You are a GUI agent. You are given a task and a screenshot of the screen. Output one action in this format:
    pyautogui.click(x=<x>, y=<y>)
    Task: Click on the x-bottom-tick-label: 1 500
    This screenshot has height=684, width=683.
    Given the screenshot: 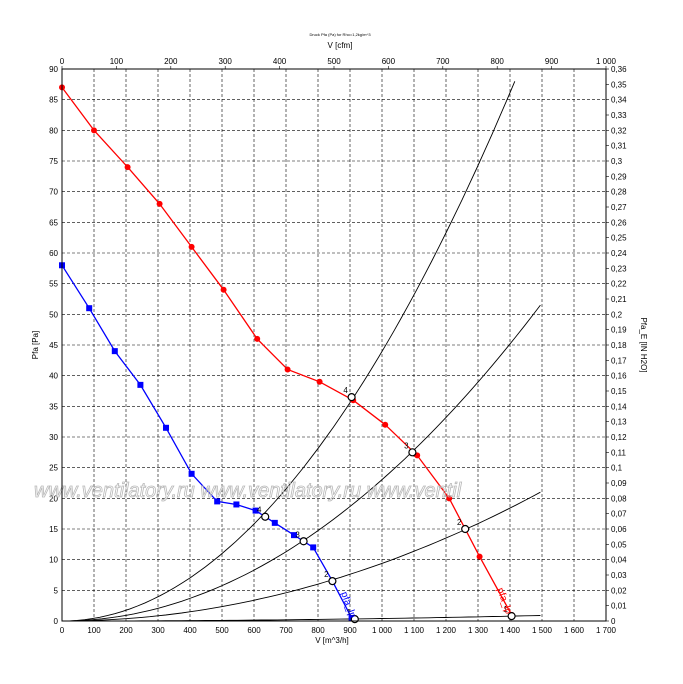 What is the action you would take?
    pyautogui.click(x=542, y=630)
    